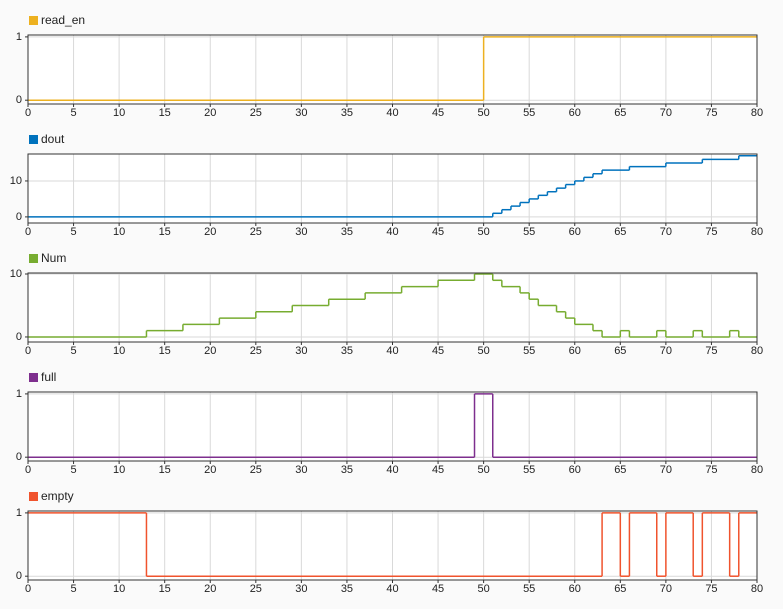 The width and height of the screenshot is (783, 609). What do you see at coordinates (63, 20) in the screenshot?
I see `legend-label: read_en` at bounding box center [63, 20].